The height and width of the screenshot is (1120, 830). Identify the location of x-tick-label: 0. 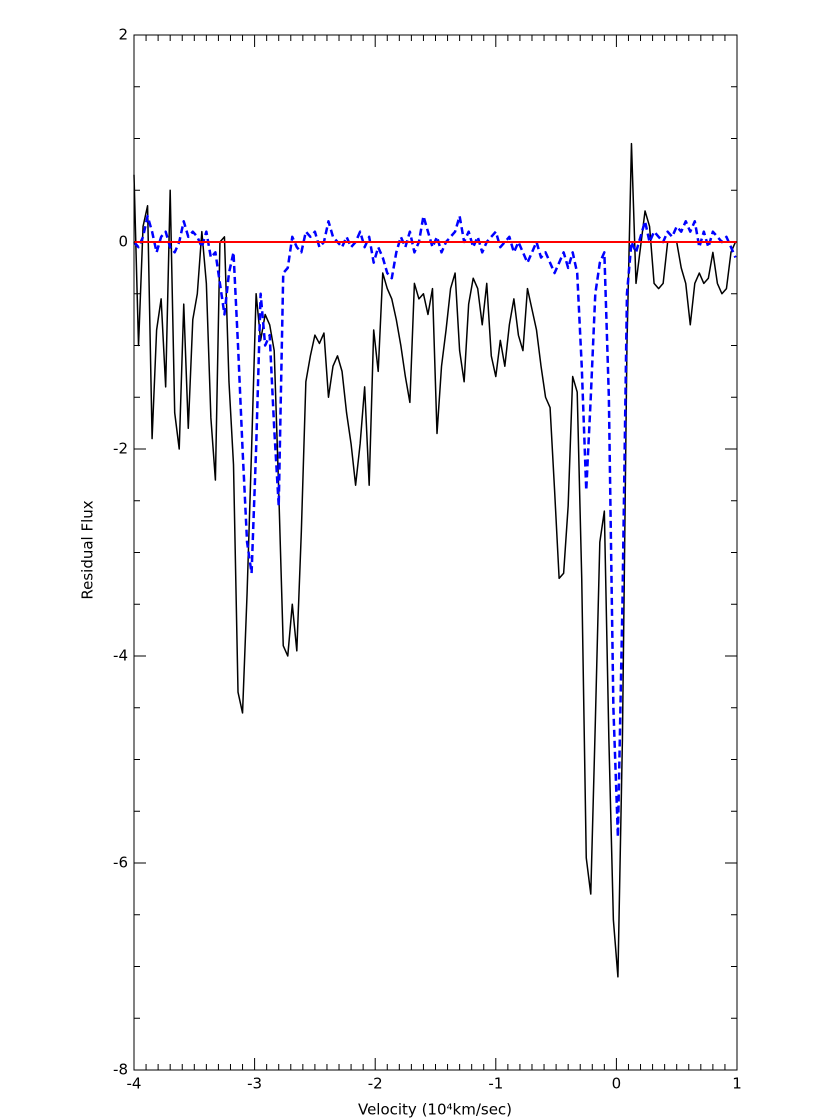
(617, 1084).